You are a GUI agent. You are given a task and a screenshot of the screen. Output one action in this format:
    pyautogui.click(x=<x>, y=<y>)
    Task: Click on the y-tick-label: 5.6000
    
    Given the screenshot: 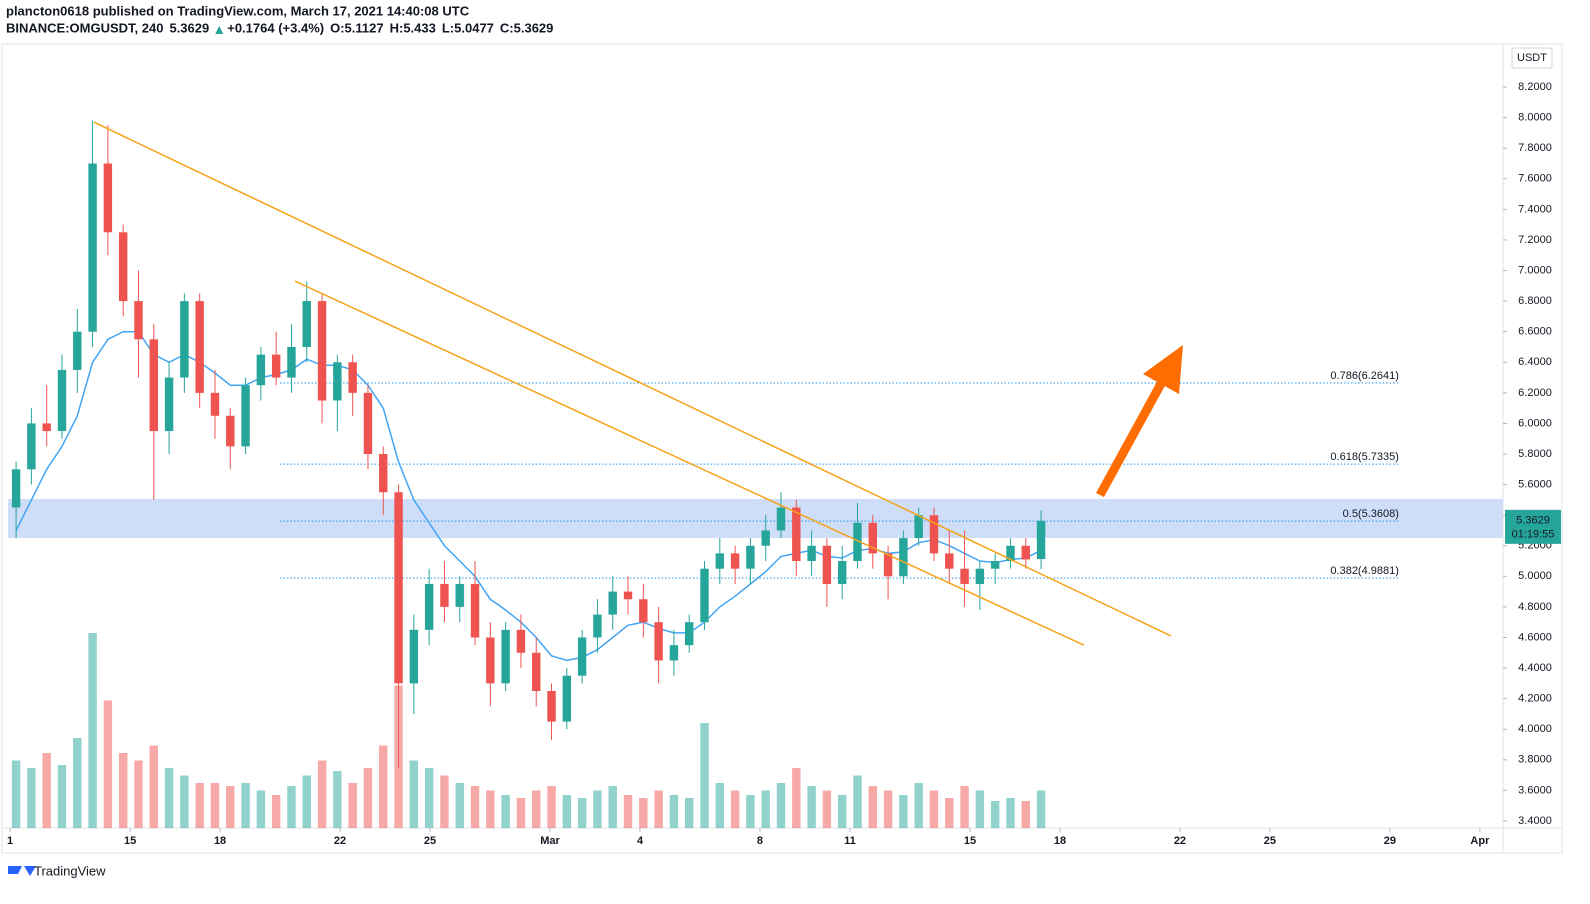 What is the action you would take?
    pyautogui.click(x=1535, y=484)
    